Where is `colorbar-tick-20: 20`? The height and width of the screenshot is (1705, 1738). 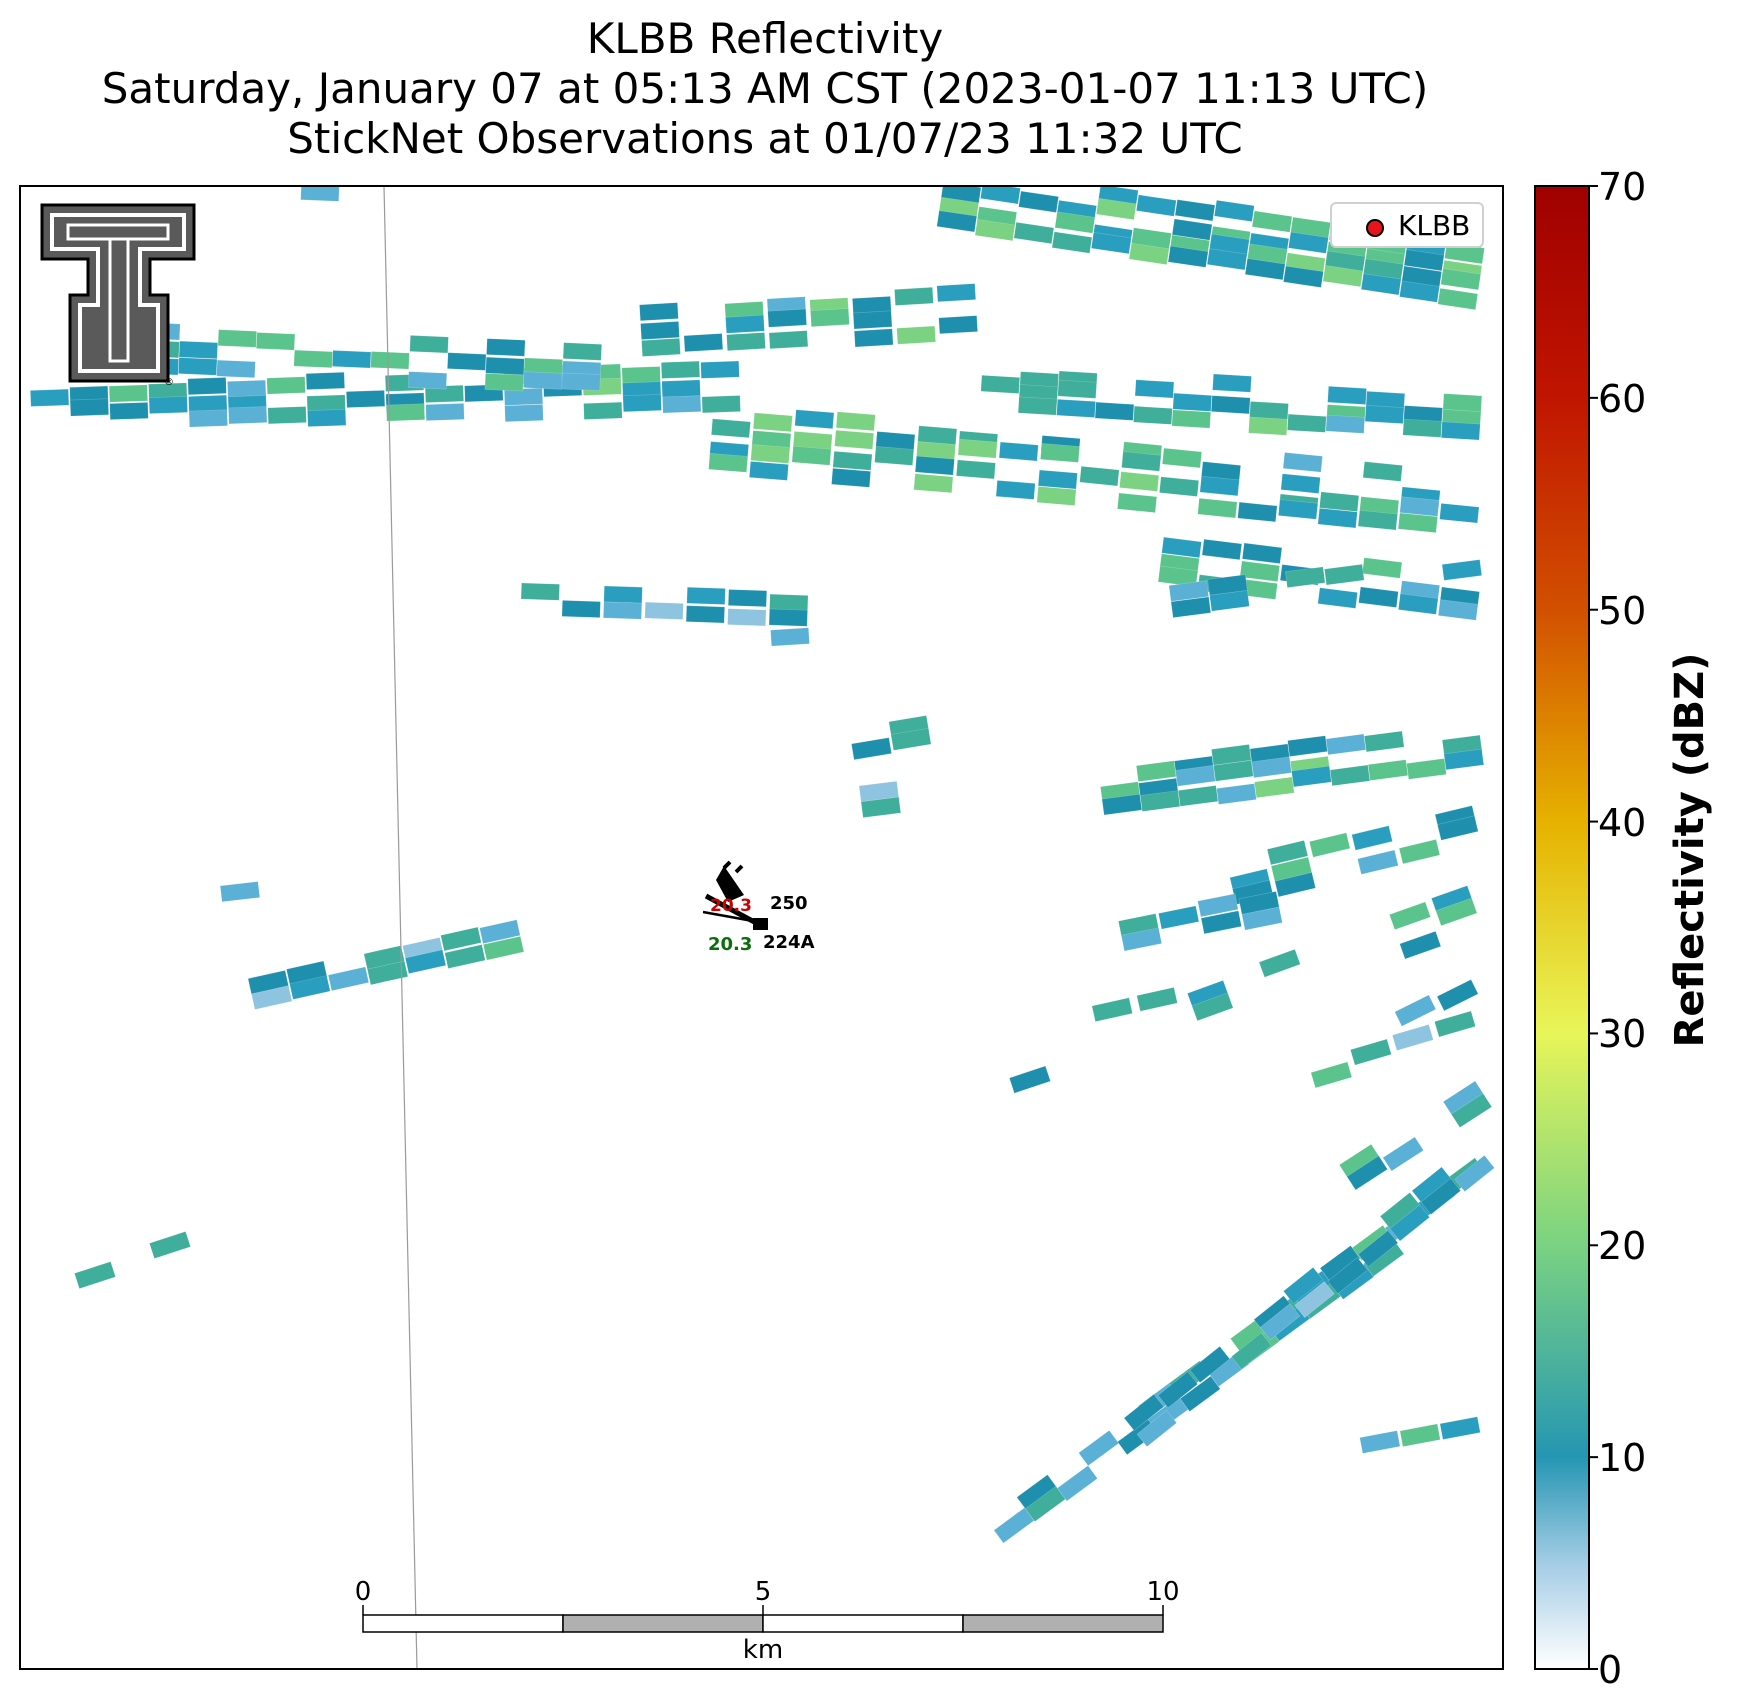
colorbar-tick-20: 20 is located at coordinates (1622, 1246).